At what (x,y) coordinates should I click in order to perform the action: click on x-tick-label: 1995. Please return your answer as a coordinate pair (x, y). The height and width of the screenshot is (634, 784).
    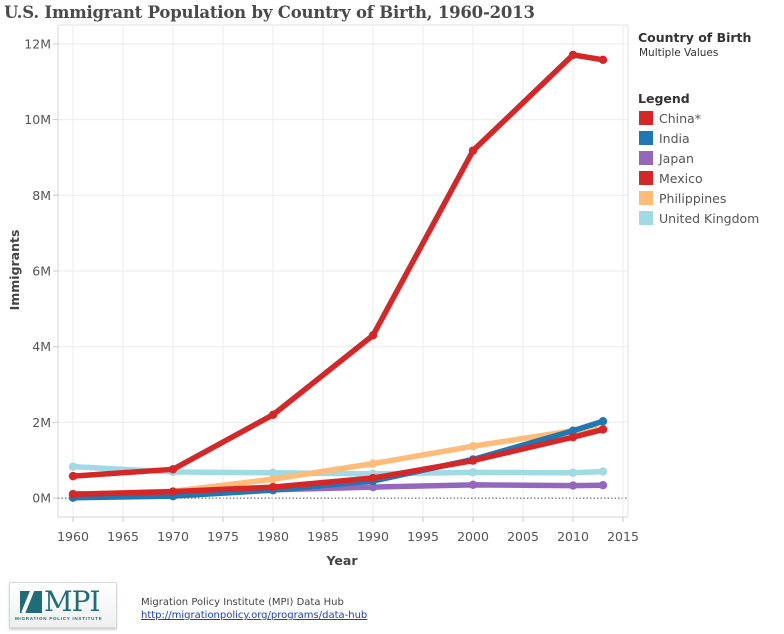
    Looking at the image, I should click on (423, 536).